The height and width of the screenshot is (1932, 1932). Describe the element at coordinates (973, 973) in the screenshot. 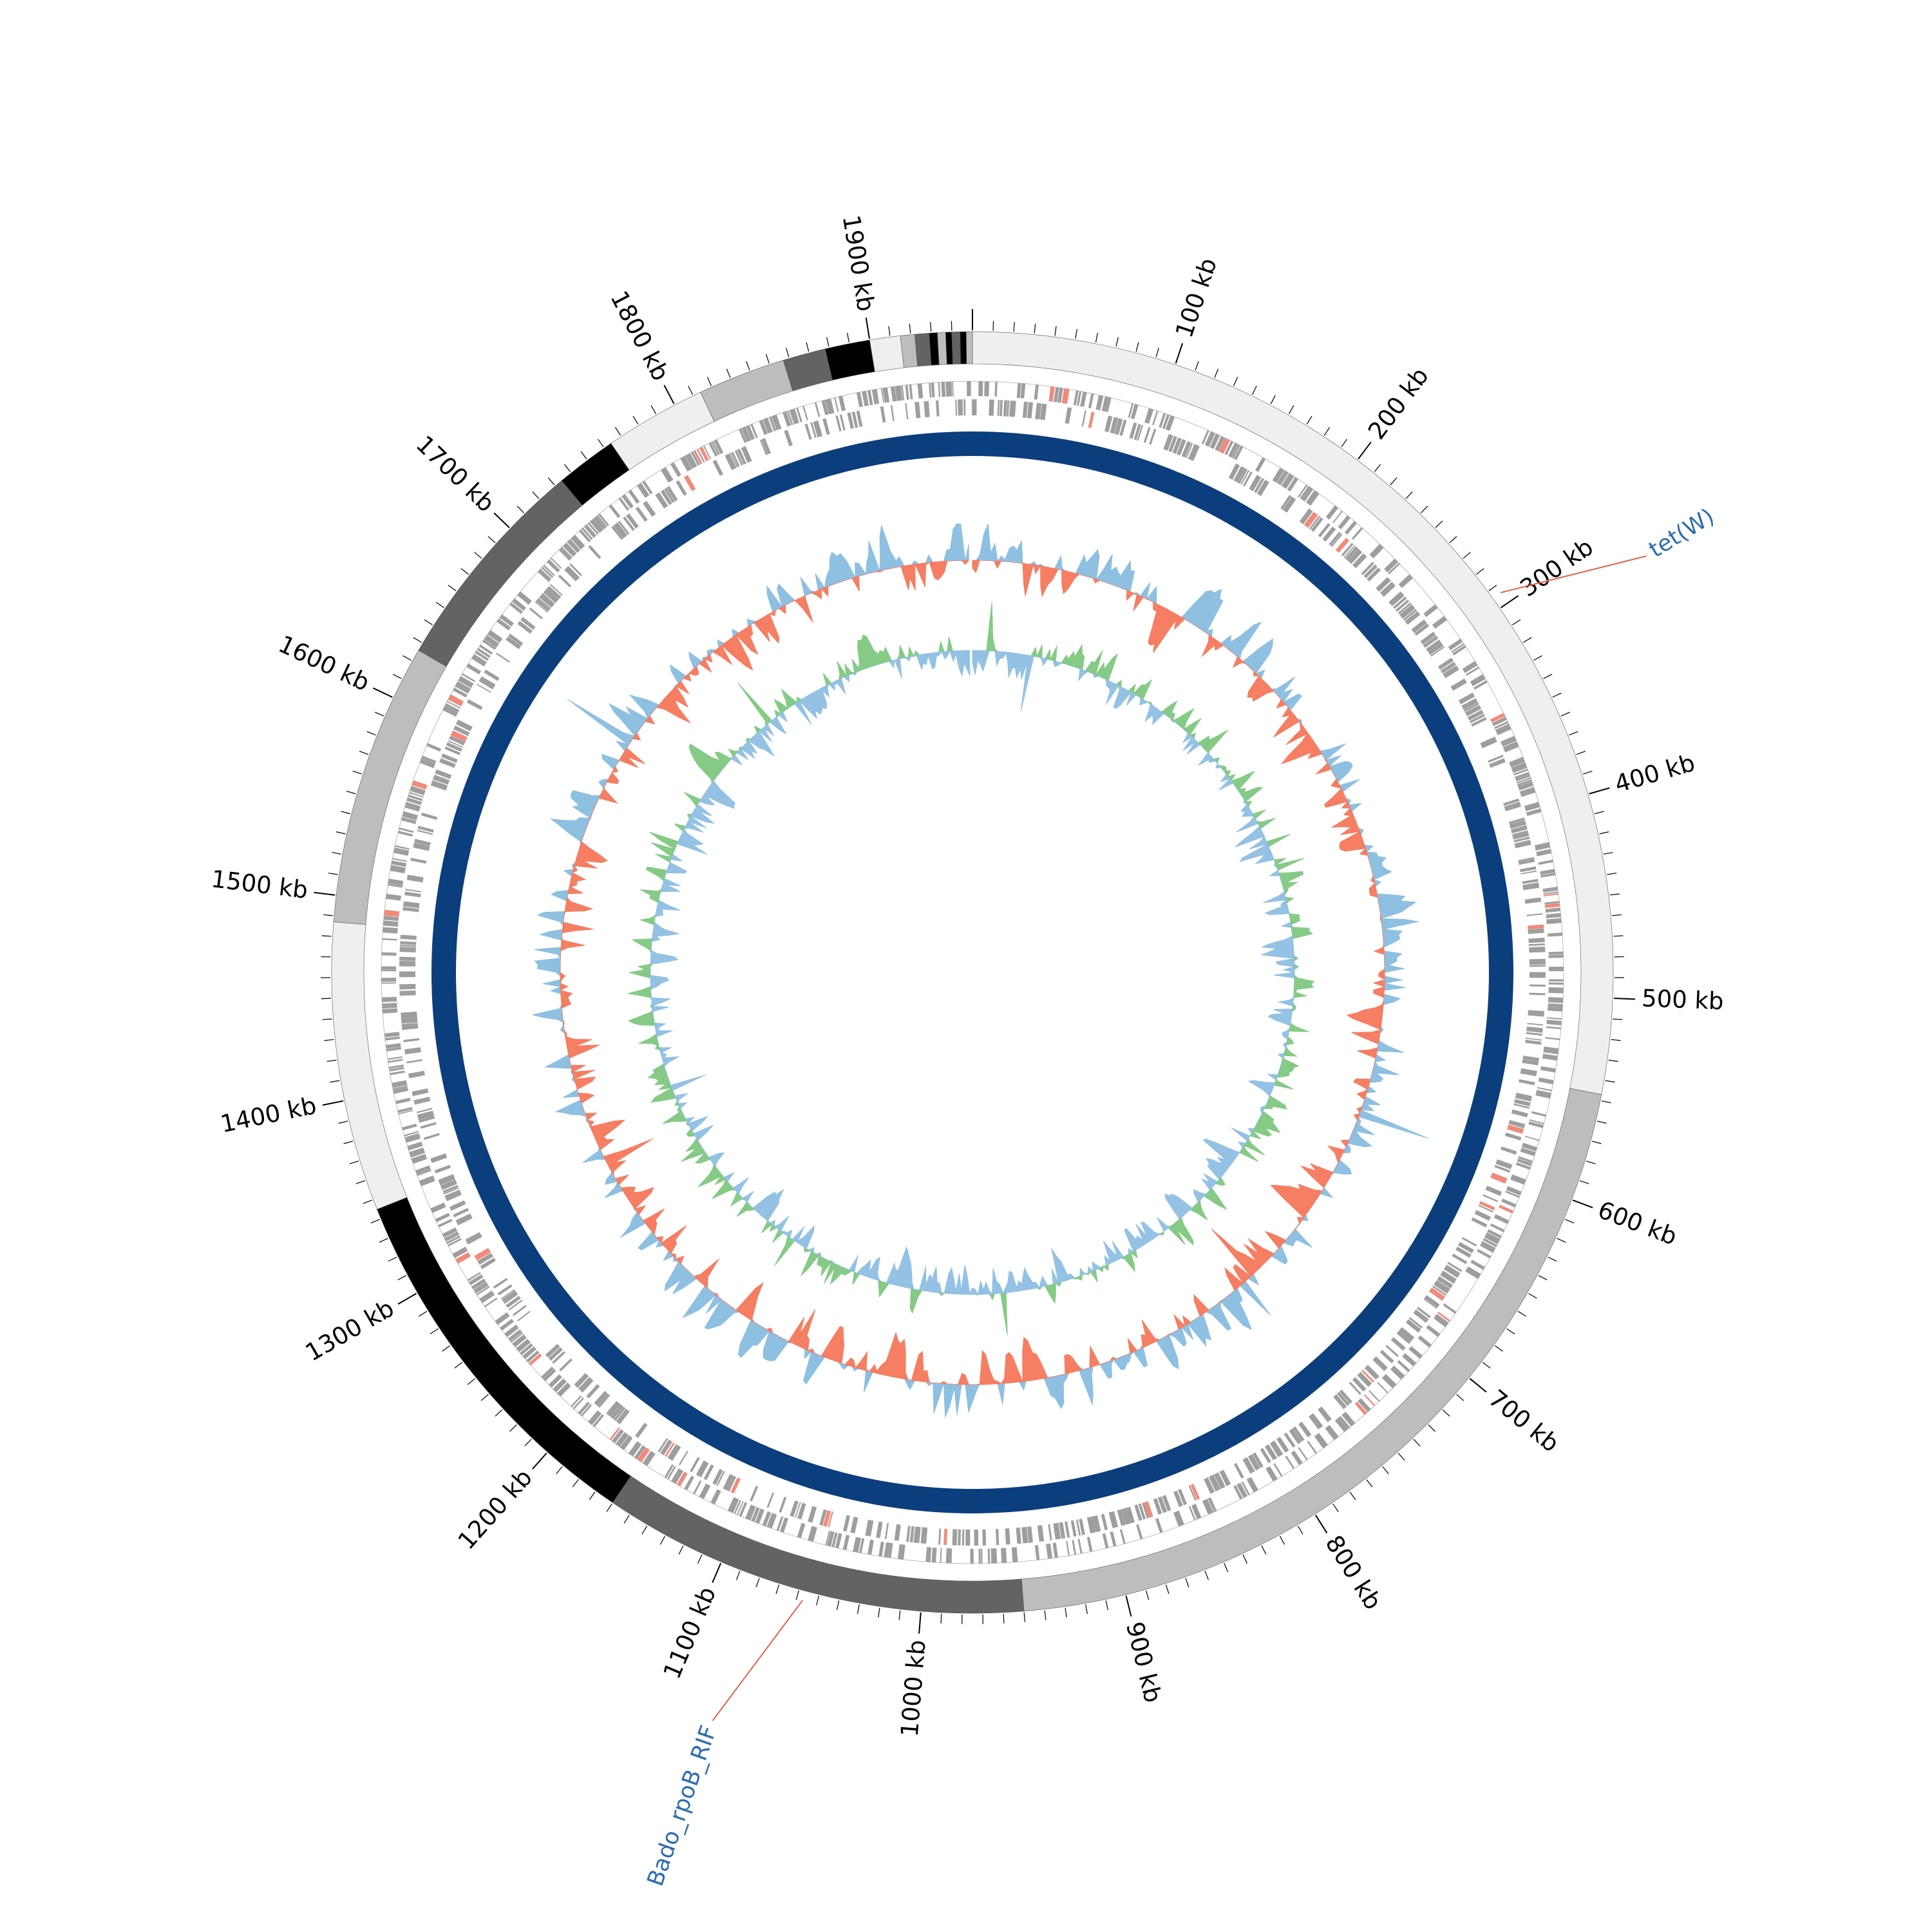

I see `gc-skew-below` at that location.